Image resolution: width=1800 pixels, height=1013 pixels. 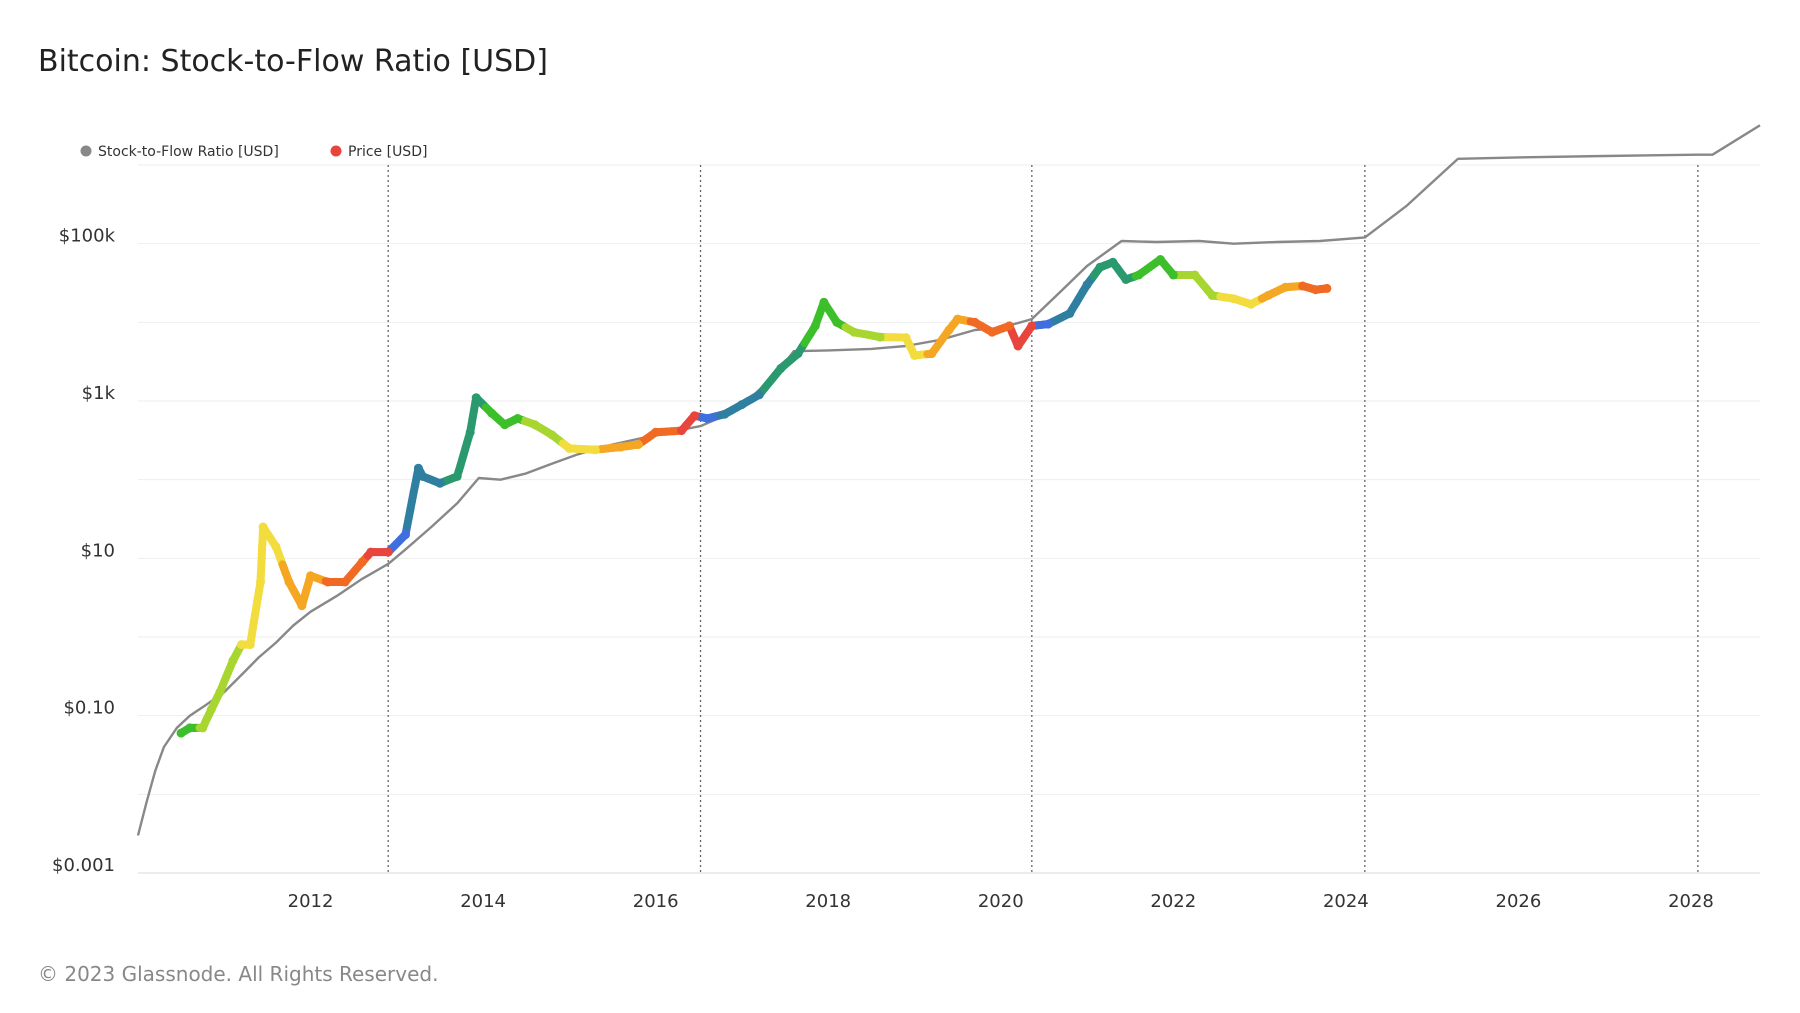 I want to click on x-tick-label: 2016, so click(x=656, y=901).